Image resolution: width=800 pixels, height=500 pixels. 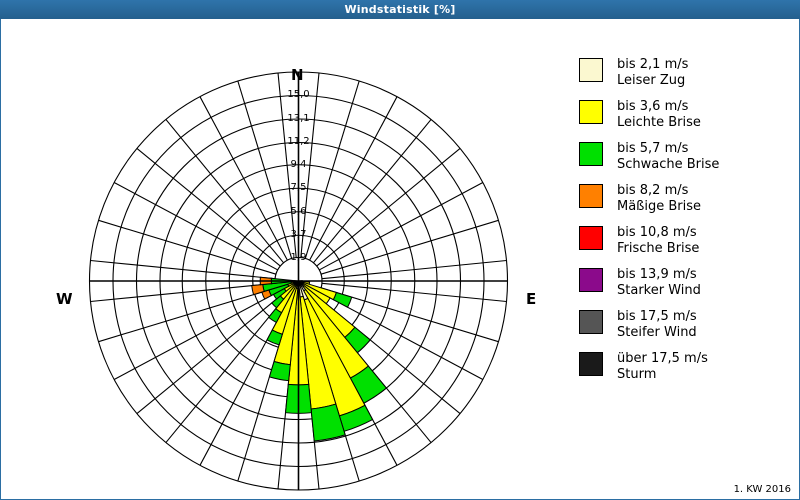 What do you see at coordinates (662, 358) in the screenshot?
I see `legend-speed-label: über 17,5 m/s` at bounding box center [662, 358].